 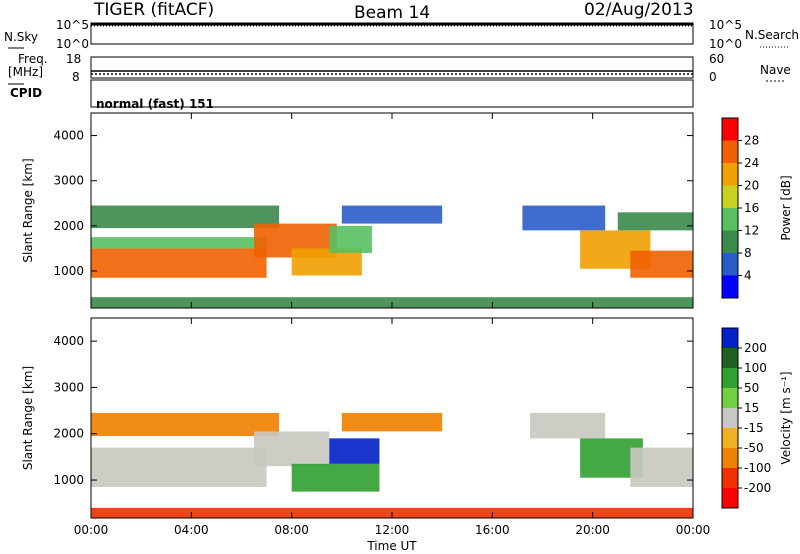 I want to click on colorbar-tick-label: 100, so click(x=755, y=368).